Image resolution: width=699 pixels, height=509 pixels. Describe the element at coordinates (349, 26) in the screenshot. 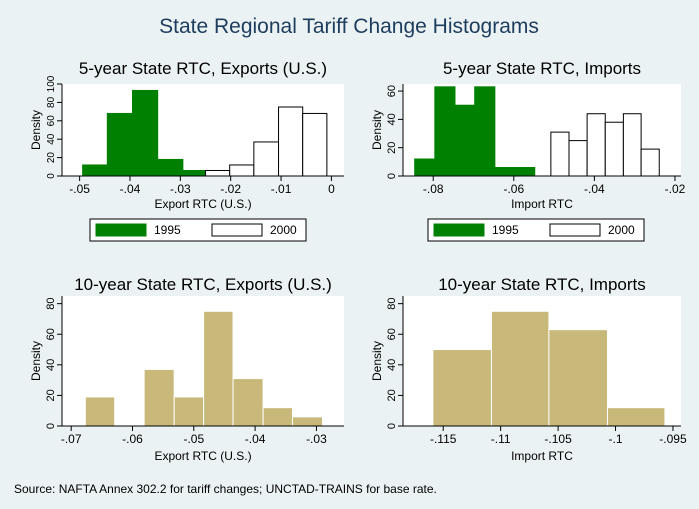

I see `figure-title: State Regional Tariff Change Histograms` at that location.